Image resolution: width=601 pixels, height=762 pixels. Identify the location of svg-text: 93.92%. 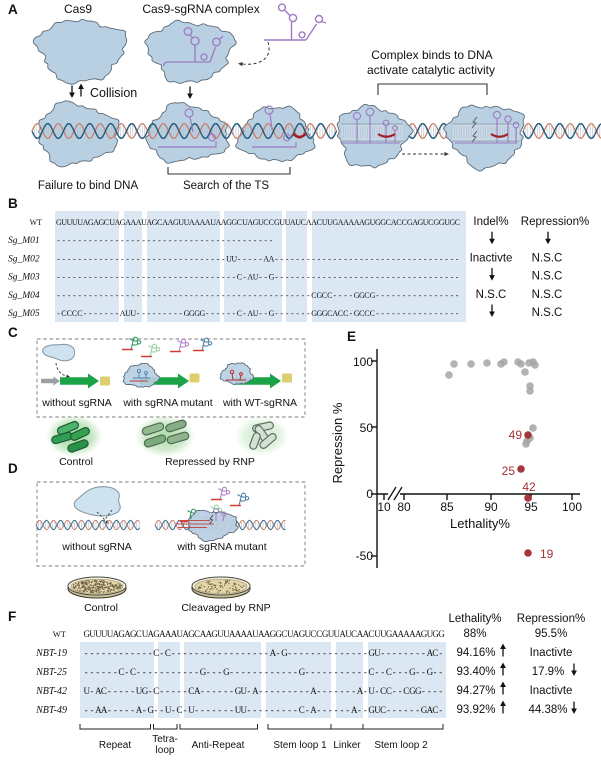
(475, 710).